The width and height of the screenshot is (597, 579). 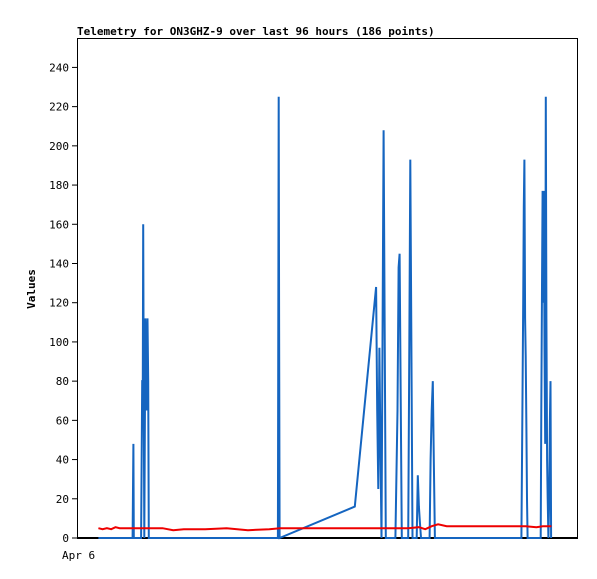 I want to click on y-tick-label: 200, so click(x=59, y=146).